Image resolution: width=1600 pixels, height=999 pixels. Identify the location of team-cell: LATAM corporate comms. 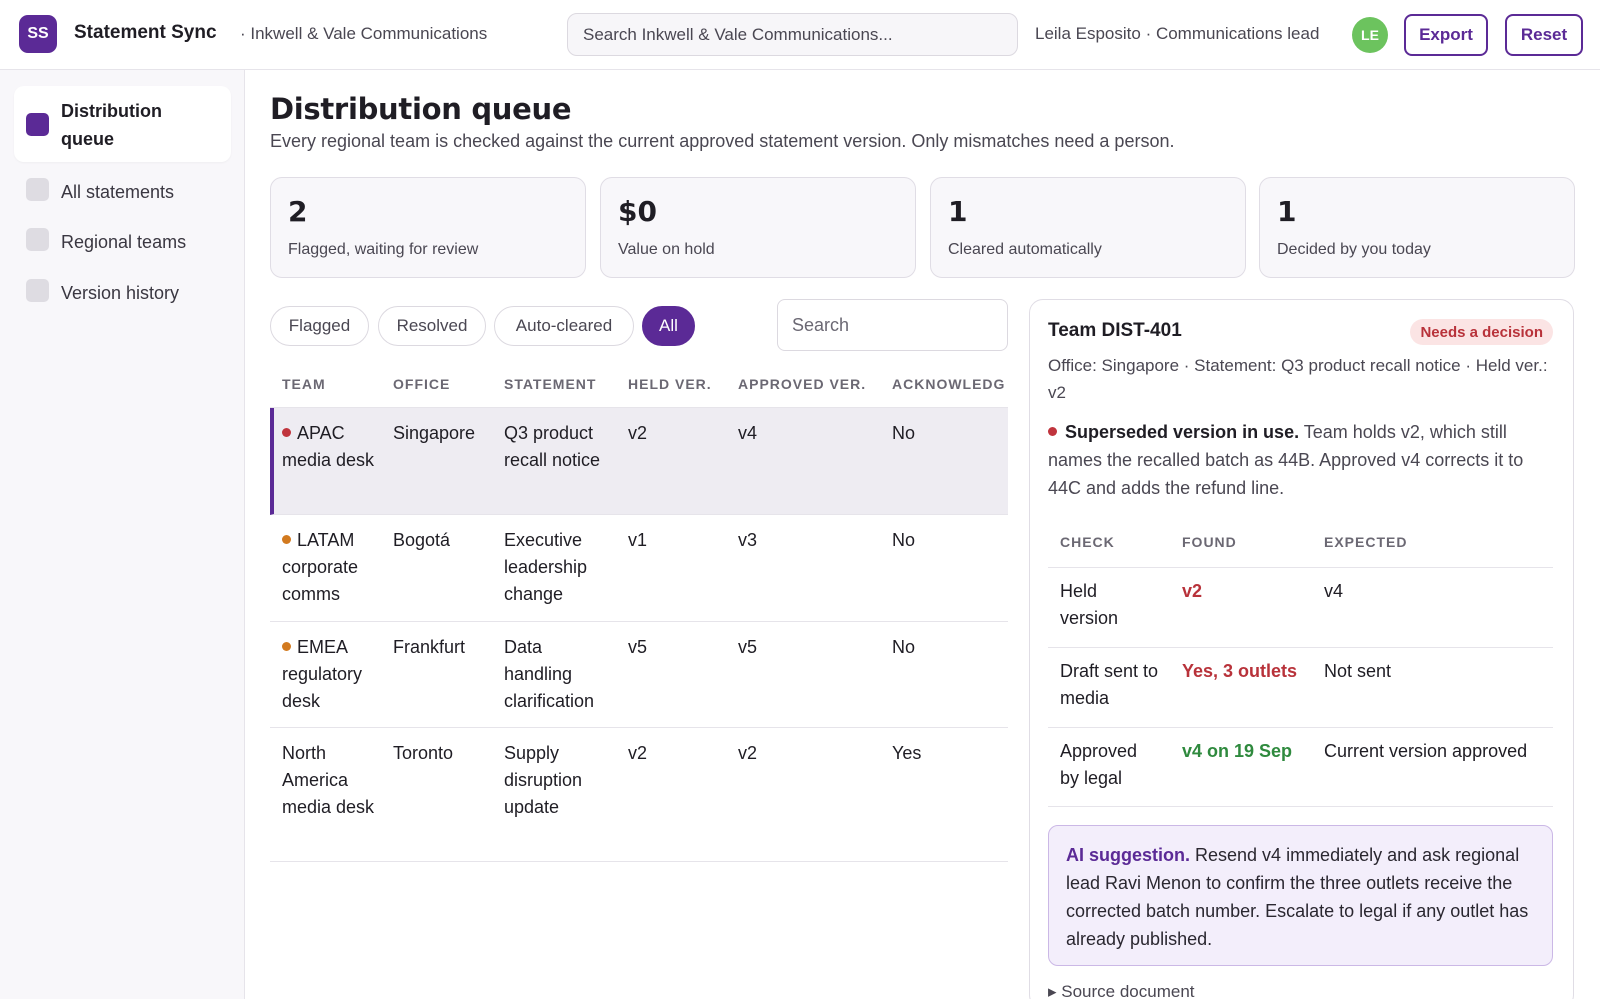
(329, 567).